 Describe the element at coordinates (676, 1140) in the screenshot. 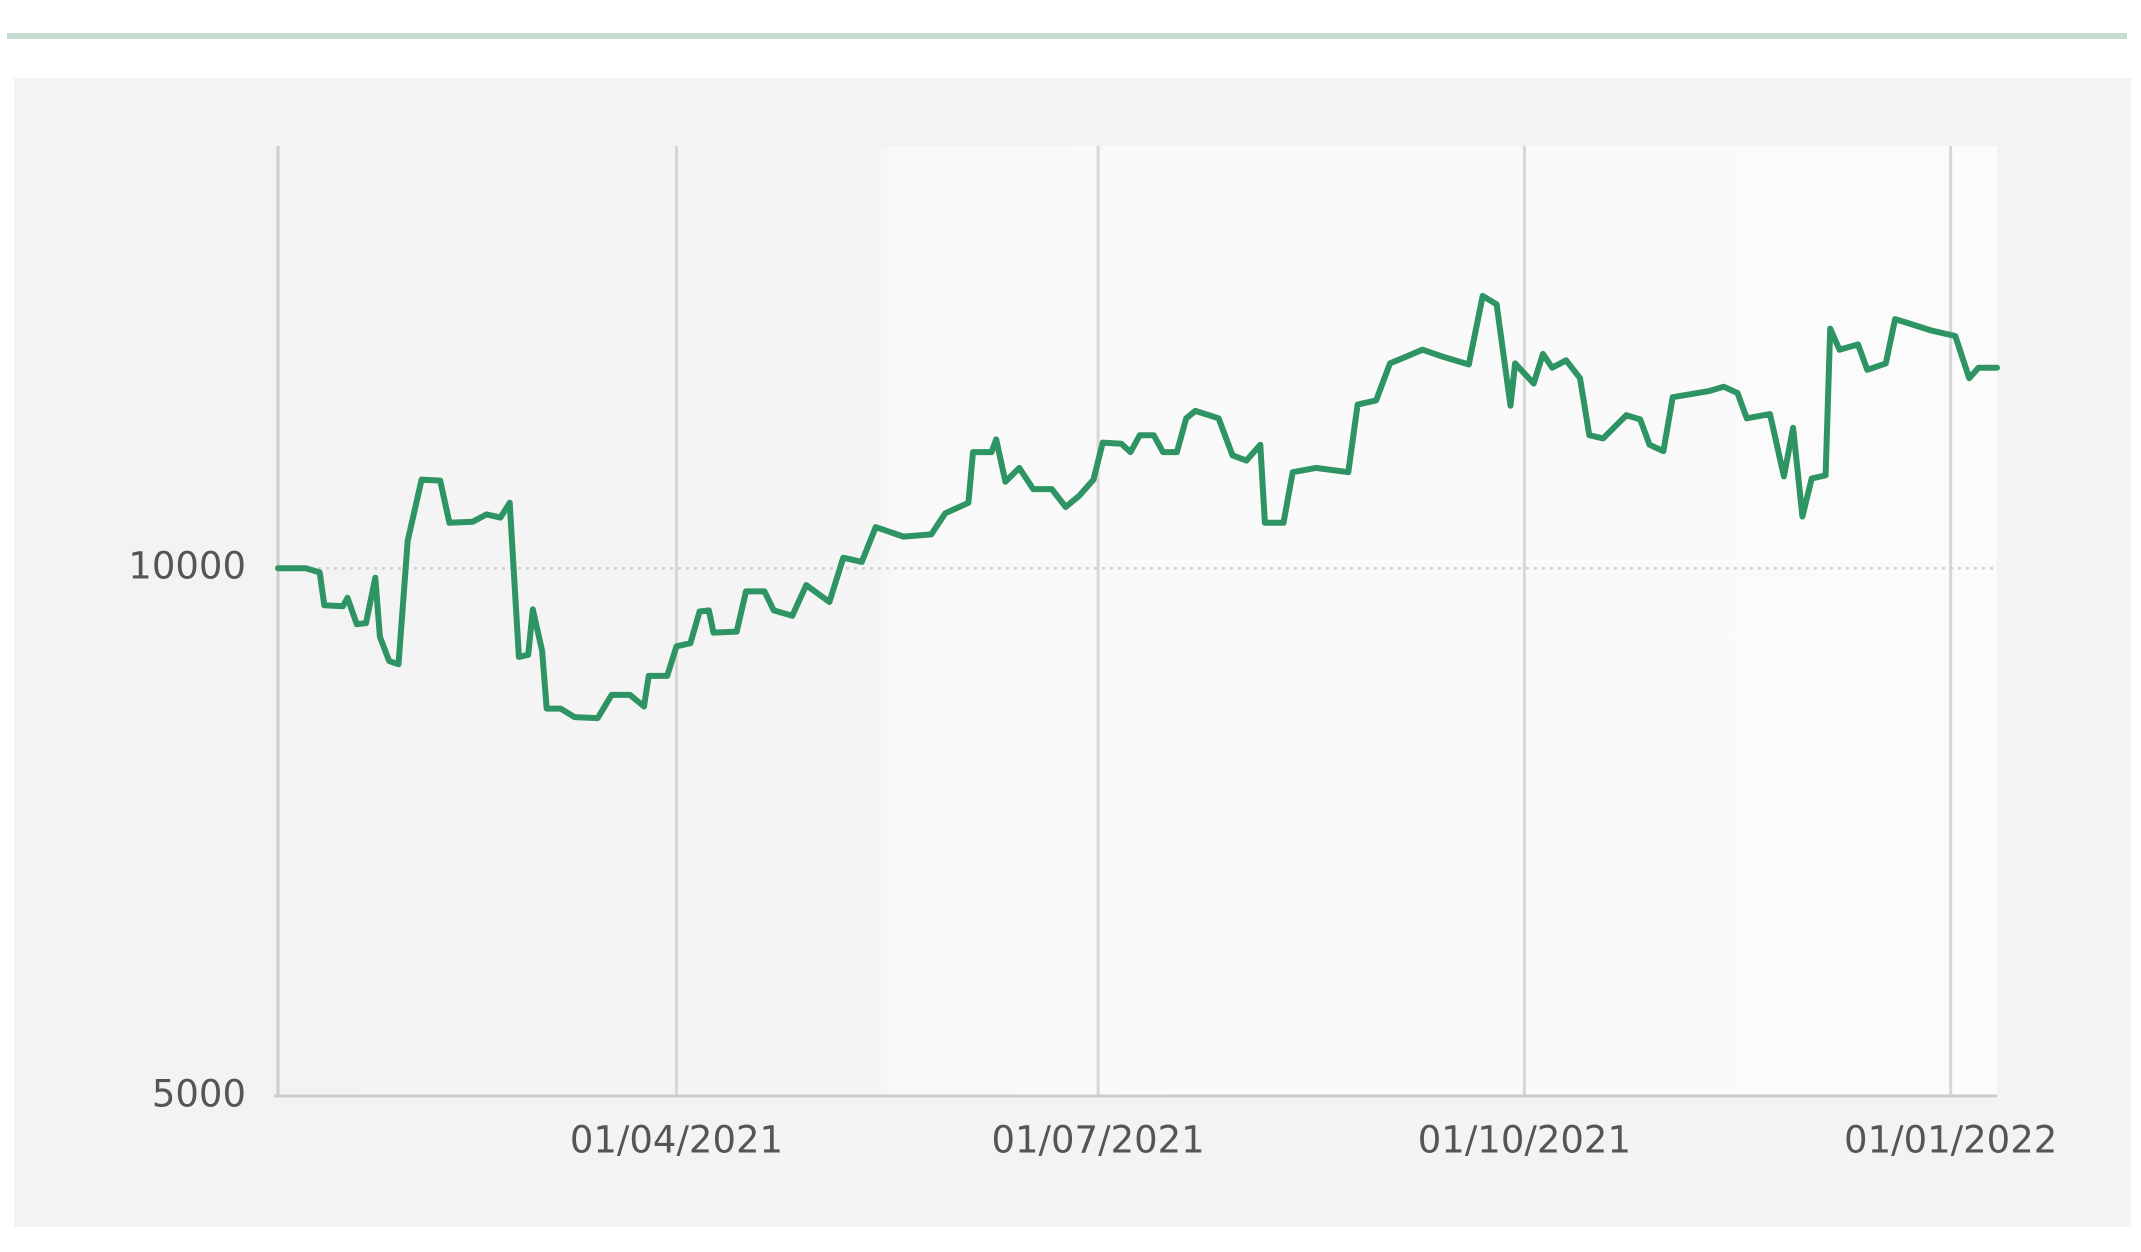

I see `x-tick-label: 01/04/2021` at that location.